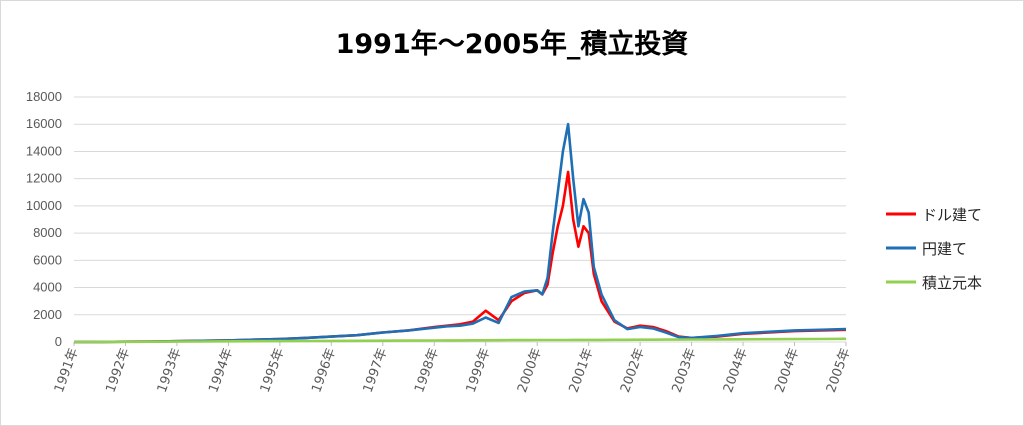  I want to click on x-tick-label: 2002年, so click(633, 370).